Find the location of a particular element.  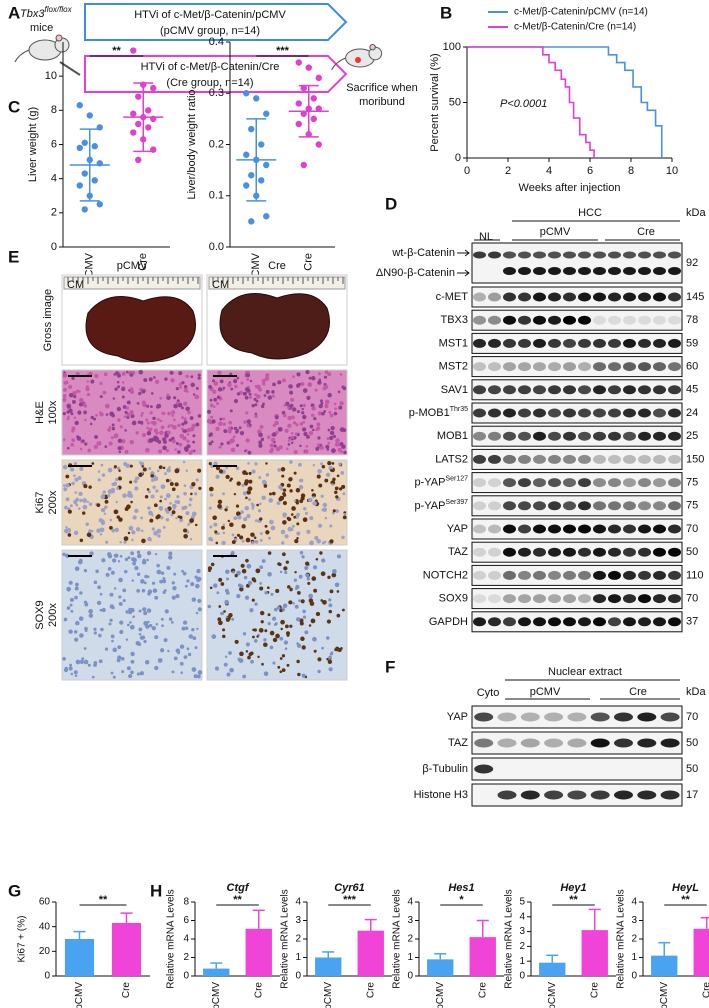

row-label: p-YAPSer127 is located at coordinates (441, 481).